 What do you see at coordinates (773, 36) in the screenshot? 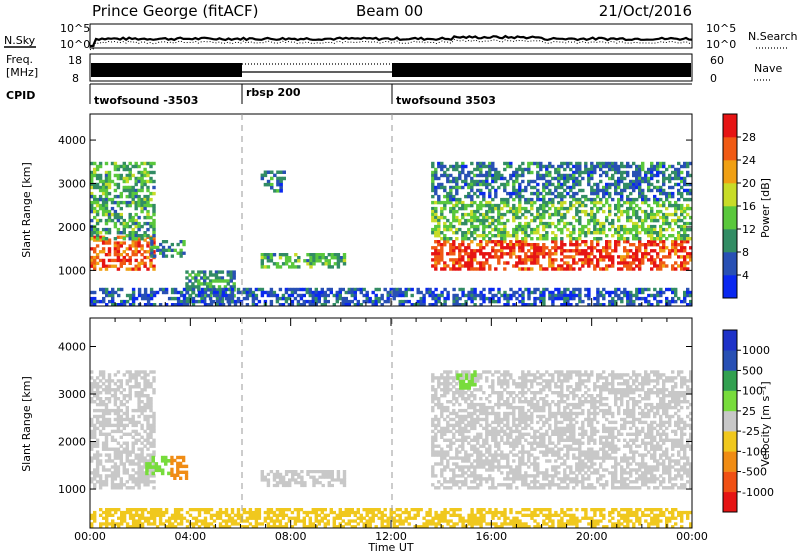
I see `nsearch-label: N.Search` at bounding box center [773, 36].